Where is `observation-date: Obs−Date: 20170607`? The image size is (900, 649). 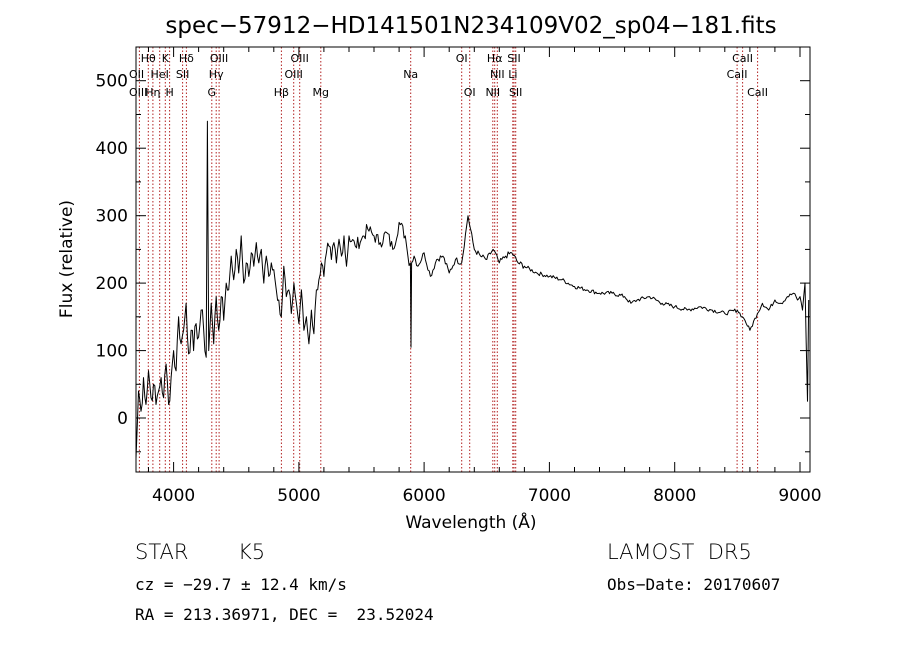 observation-date: Obs−Date: 20170607 is located at coordinates (694, 584).